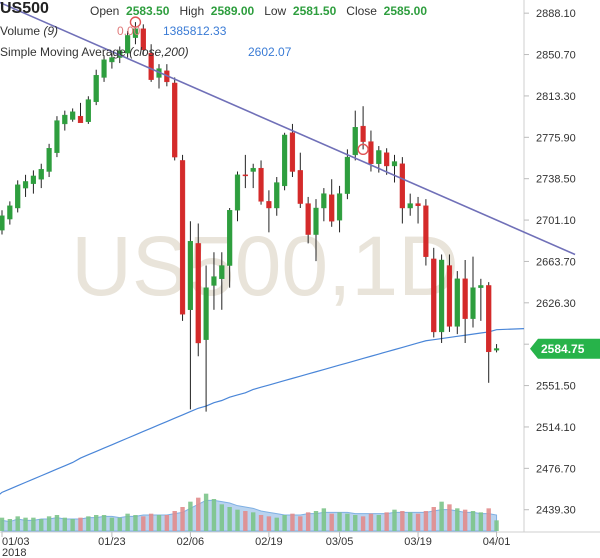 The height and width of the screenshot is (558, 600). What do you see at coordinates (556, 262) in the screenshot?
I see `y-tick-label: 2663.70` at bounding box center [556, 262].